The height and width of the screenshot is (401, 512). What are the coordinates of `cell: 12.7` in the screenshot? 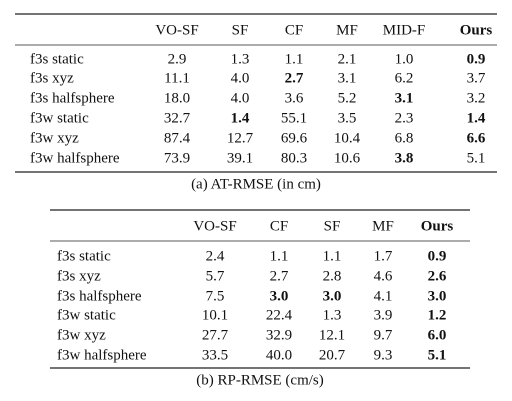 It's located at (240, 138).